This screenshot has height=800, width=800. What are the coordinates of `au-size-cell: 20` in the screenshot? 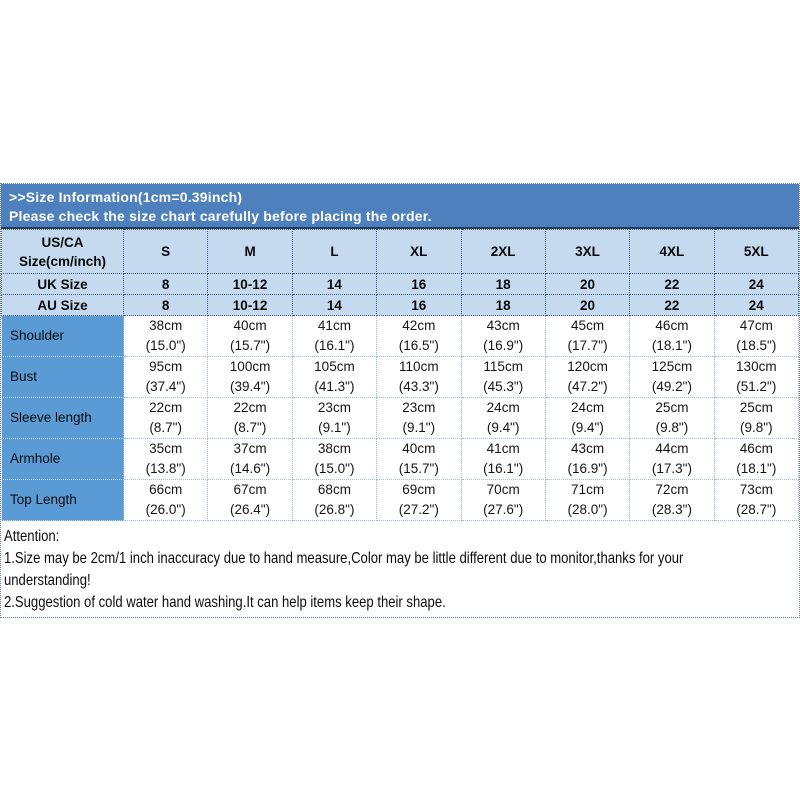 It's located at (587, 305).